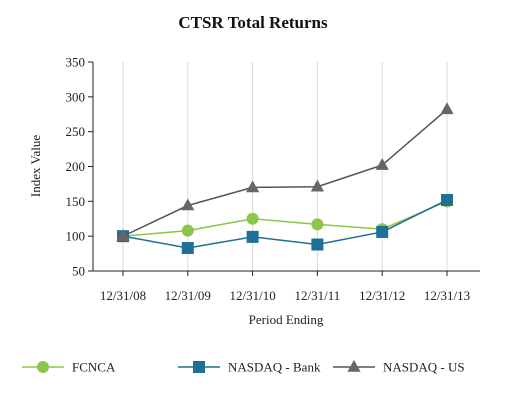 The height and width of the screenshot is (400, 510). I want to click on legend-label: NASDAQ - US, so click(424, 367).